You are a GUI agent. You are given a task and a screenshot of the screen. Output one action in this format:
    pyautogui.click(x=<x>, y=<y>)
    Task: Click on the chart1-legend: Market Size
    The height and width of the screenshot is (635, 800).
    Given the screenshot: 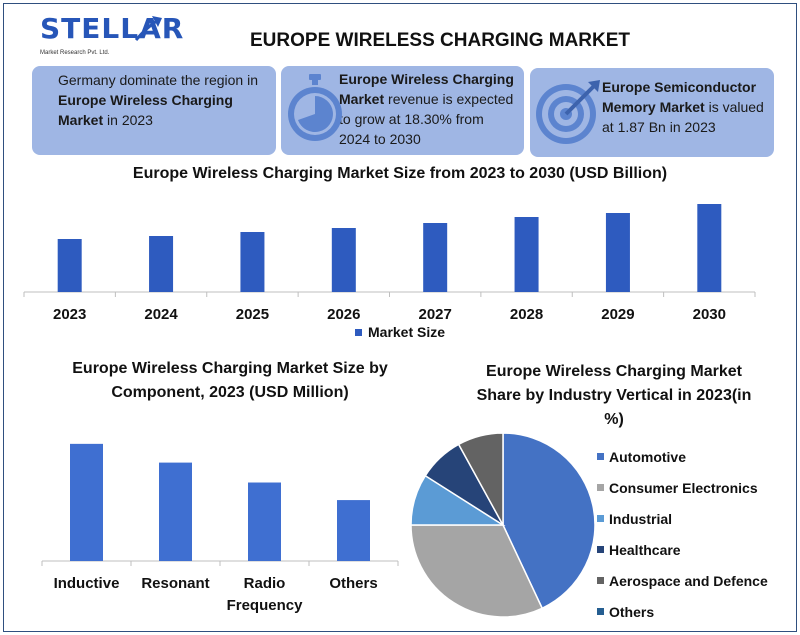 What is the action you would take?
    pyautogui.click(x=400, y=332)
    